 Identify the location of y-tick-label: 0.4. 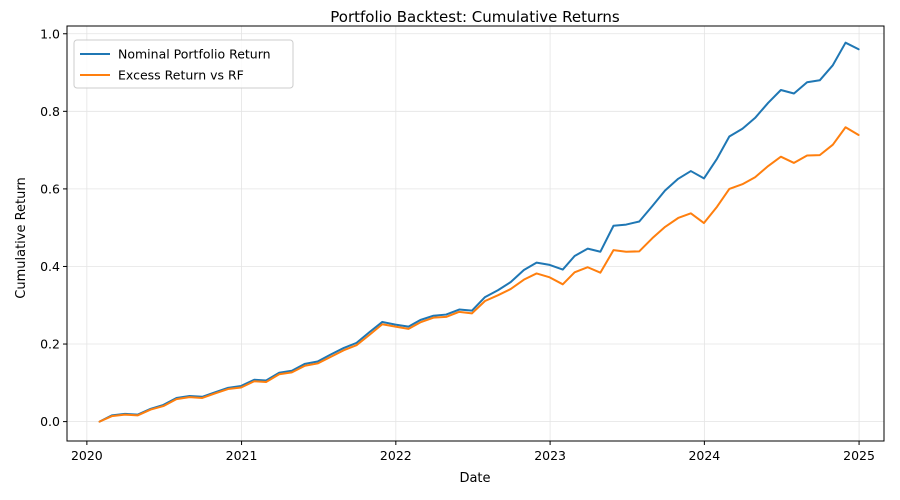
(50, 266).